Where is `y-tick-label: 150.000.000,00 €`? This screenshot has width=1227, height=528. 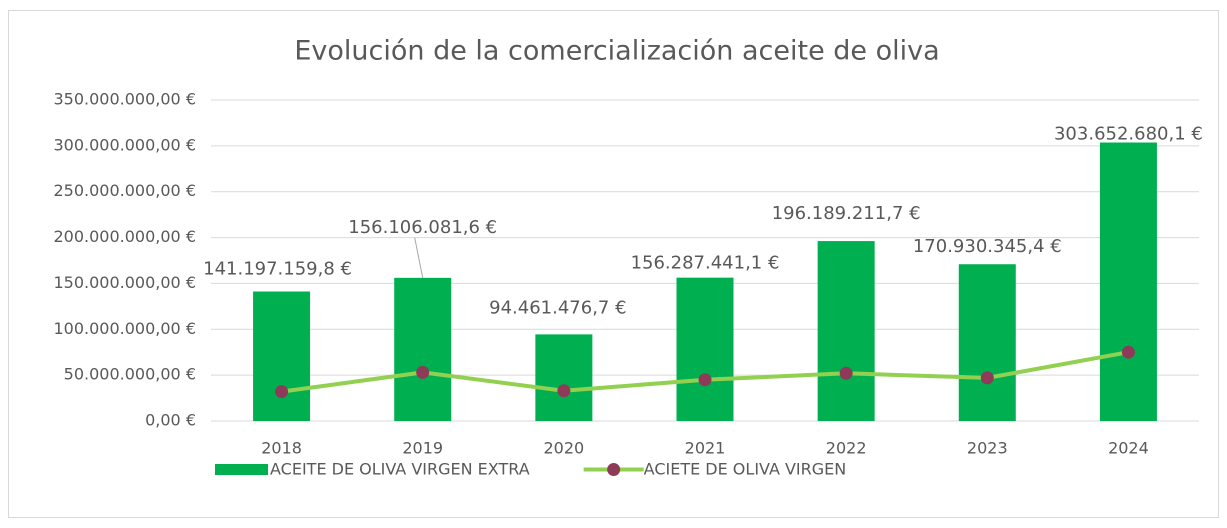 y-tick-label: 150.000.000,00 € is located at coordinates (125, 282).